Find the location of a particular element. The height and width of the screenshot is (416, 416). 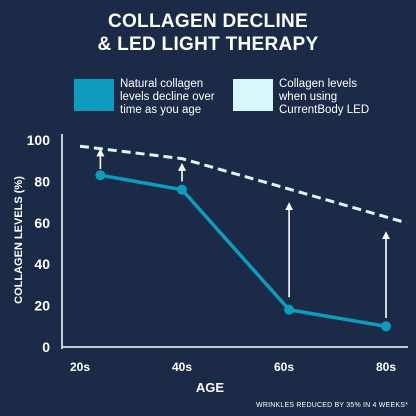

y-tick-label: 60 is located at coordinates (42, 223).